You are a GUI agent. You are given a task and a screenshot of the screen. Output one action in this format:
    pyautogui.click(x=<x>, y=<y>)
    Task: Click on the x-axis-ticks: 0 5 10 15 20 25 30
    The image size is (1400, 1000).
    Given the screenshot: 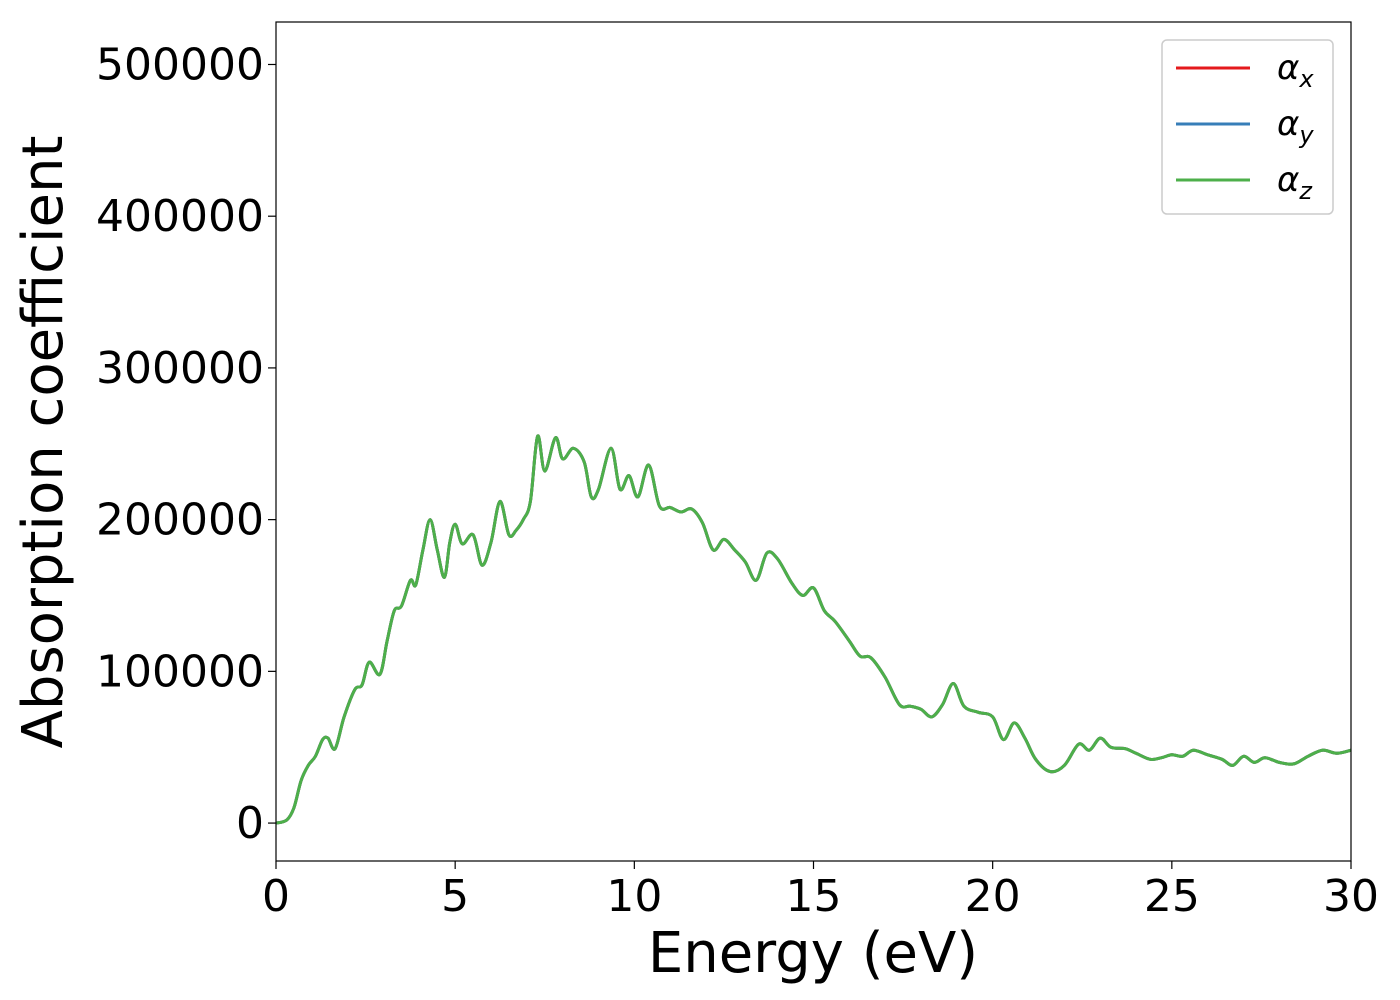 What is the action you would take?
    pyautogui.click(x=820, y=891)
    